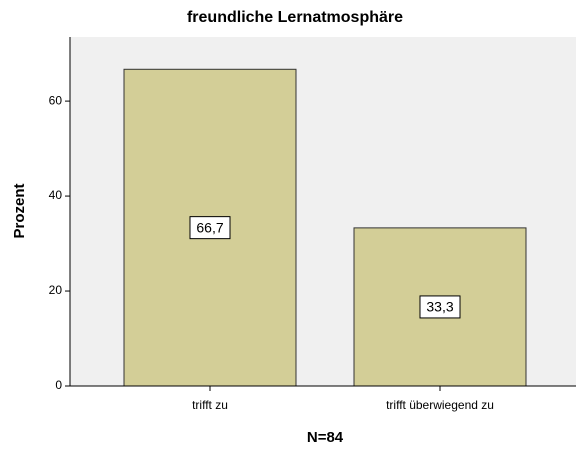 The width and height of the screenshot is (576, 452). I want to click on y-tick-label: 40, so click(56, 195).